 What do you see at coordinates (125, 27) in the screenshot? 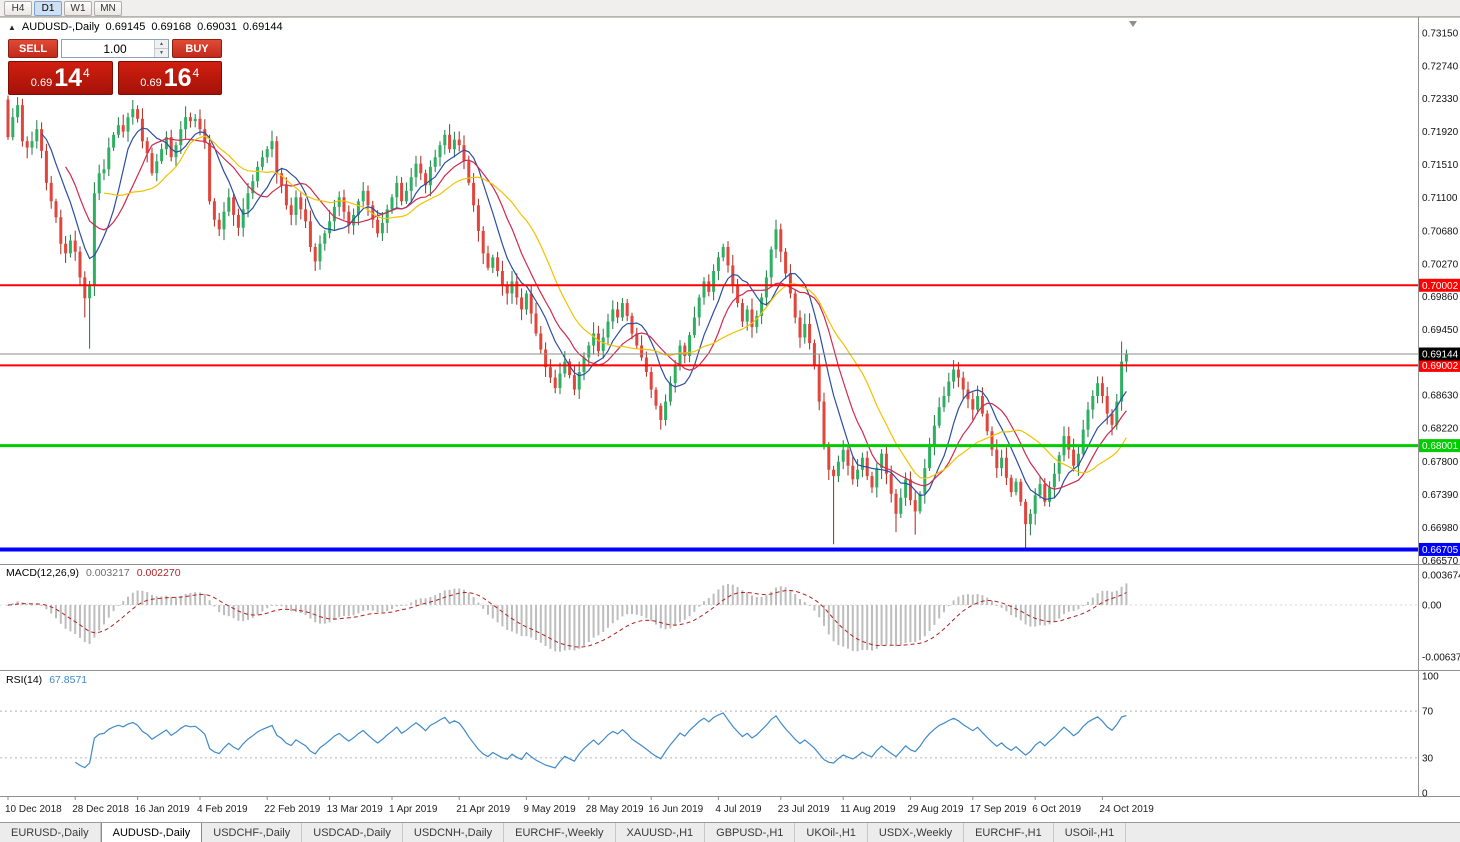
I see `ohlc-open: 0.69145` at bounding box center [125, 27].